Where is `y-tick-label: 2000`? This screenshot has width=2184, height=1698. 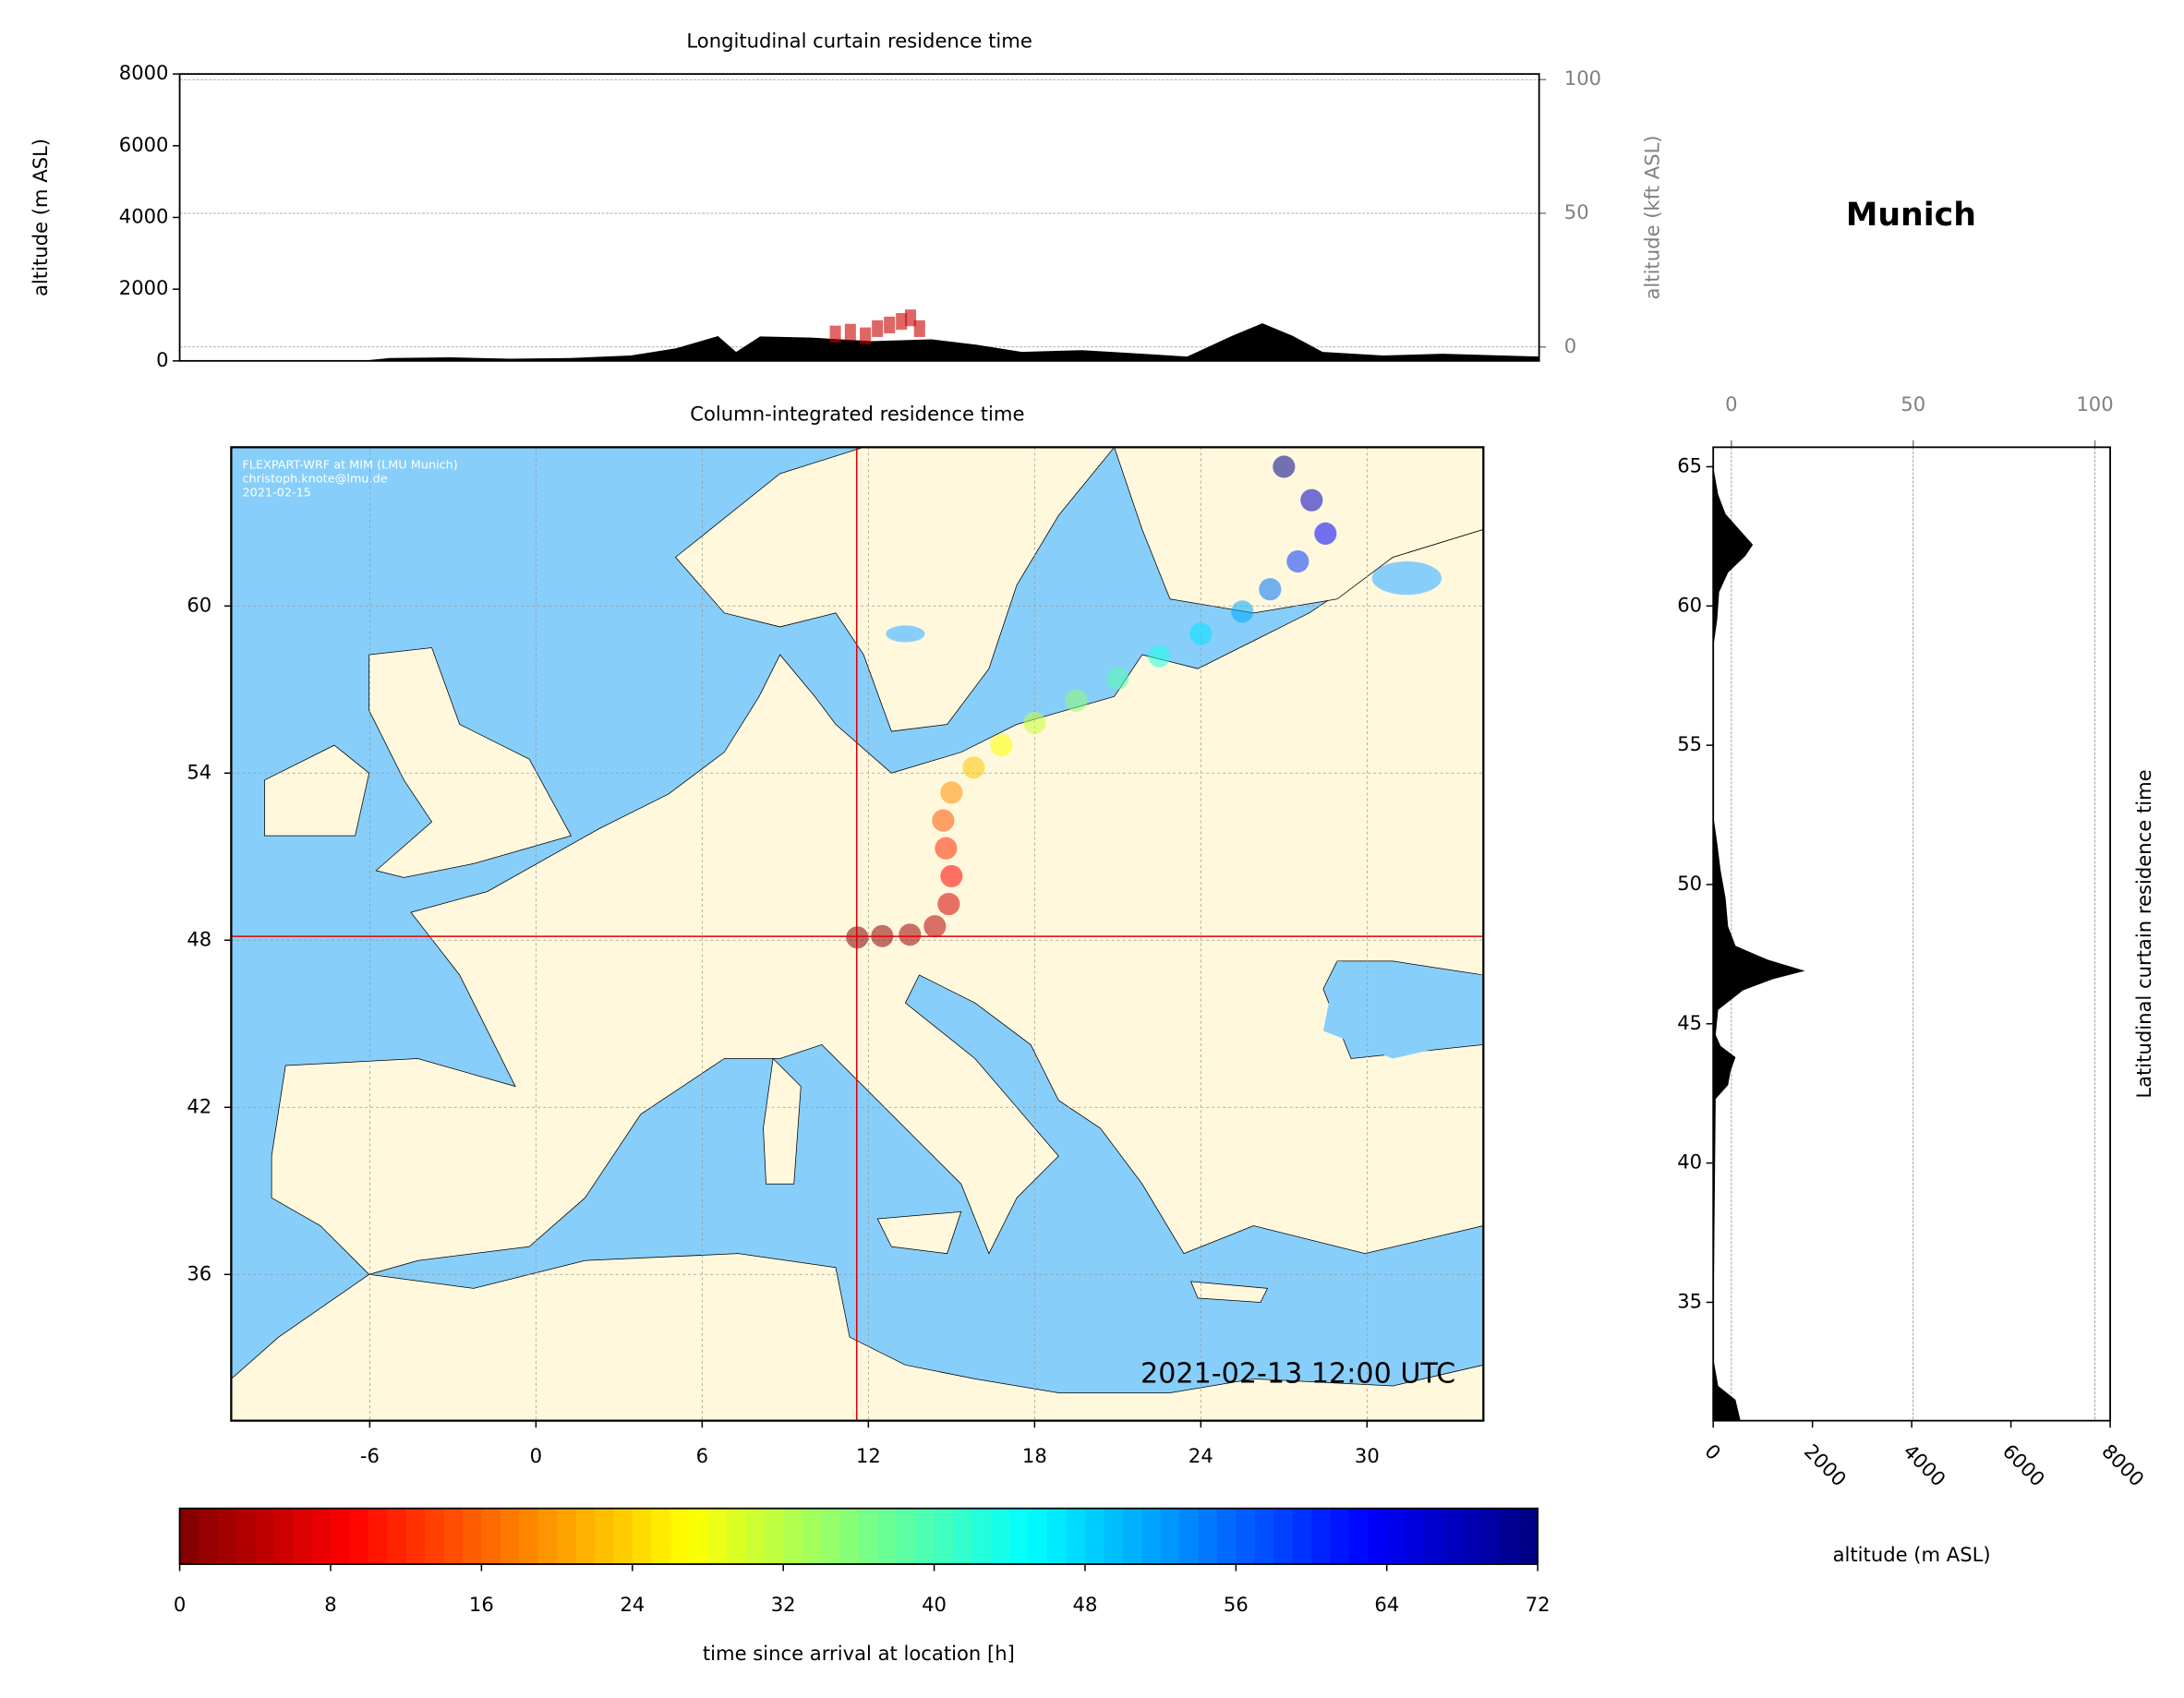 y-tick-label: 2000 is located at coordinates (144, 287).